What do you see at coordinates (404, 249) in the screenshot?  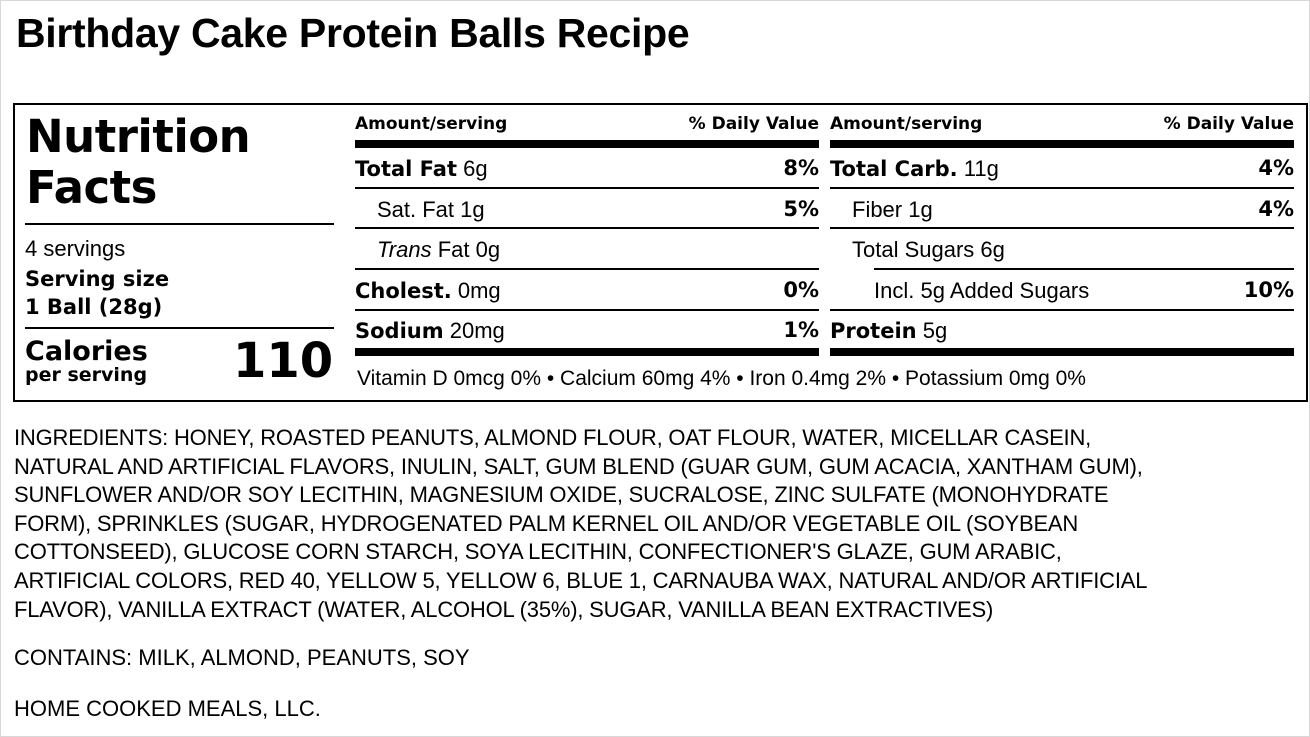 I see `nutrient-name: Trans` at bounding box center [404, 249].